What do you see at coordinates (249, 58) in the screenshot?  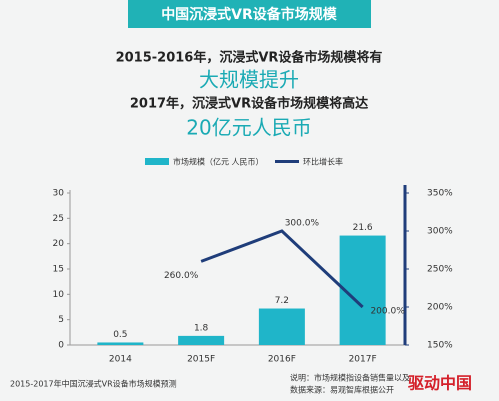 I see `subtitle: 2015-2016年，沉浸式VR设备市场规模将有` at bounding box center [249, 58].